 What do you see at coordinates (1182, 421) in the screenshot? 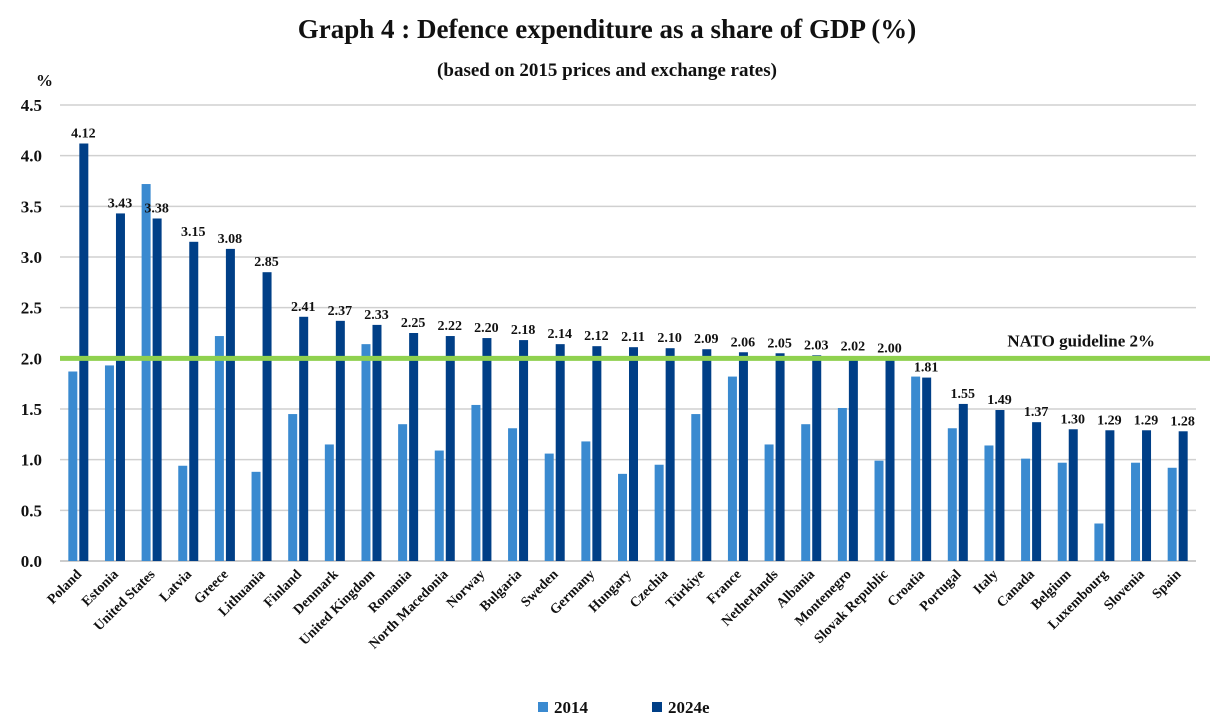
I see `data-label: 1.28` at bounding box center [1182, 421].